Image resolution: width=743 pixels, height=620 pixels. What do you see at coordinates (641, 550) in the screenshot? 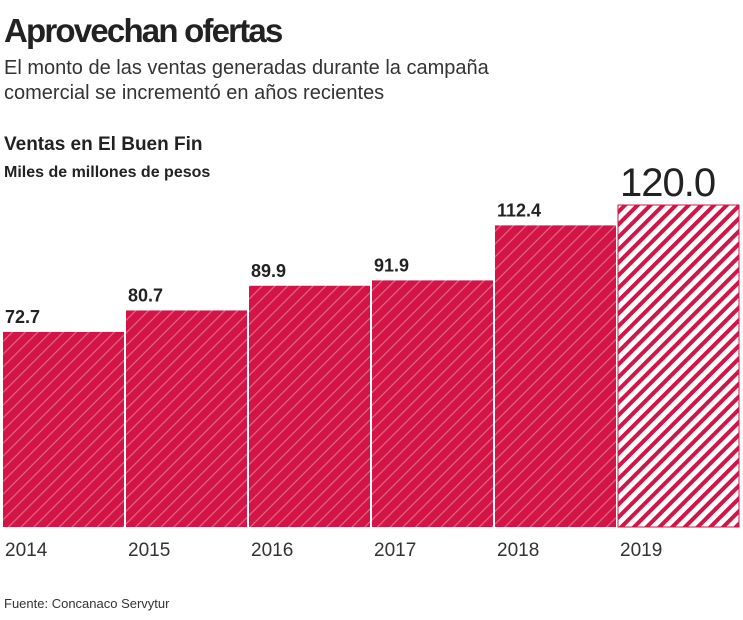
I see `x-tick-label: 2019` at bounding box center [641, 550].